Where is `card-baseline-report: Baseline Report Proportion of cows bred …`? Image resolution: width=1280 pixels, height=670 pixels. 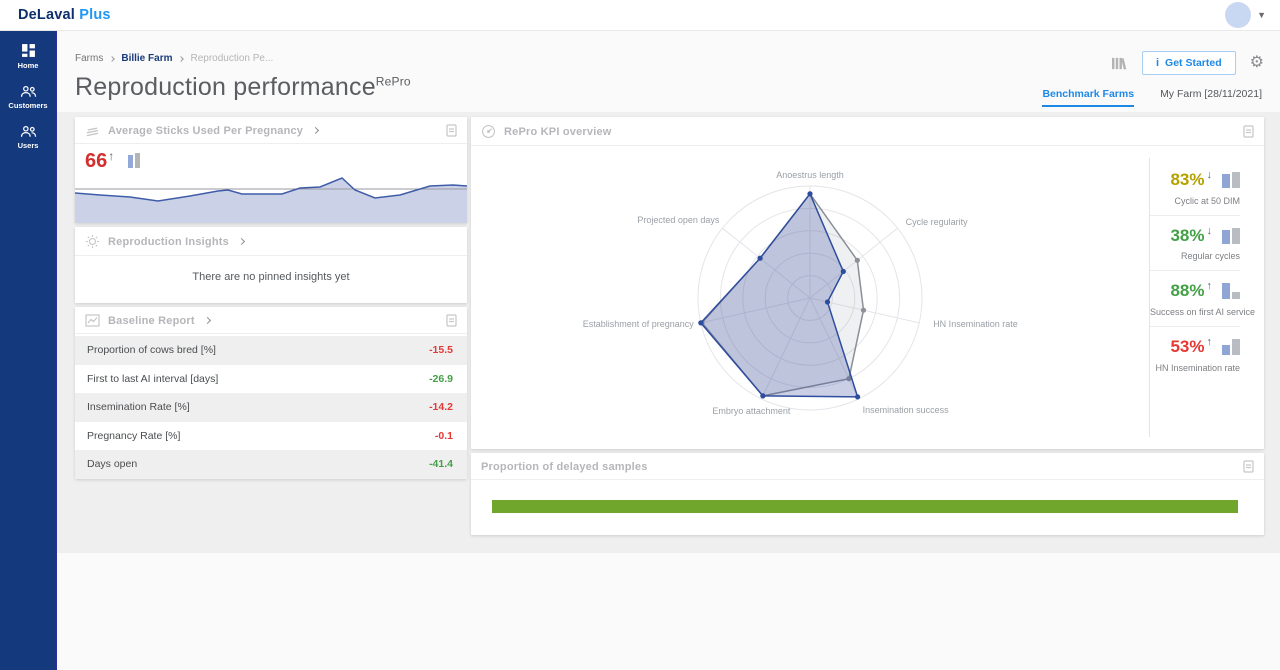
card-baseline-report: Baseline Report Proportion of cows bred … is located at coordinates (271, 393).